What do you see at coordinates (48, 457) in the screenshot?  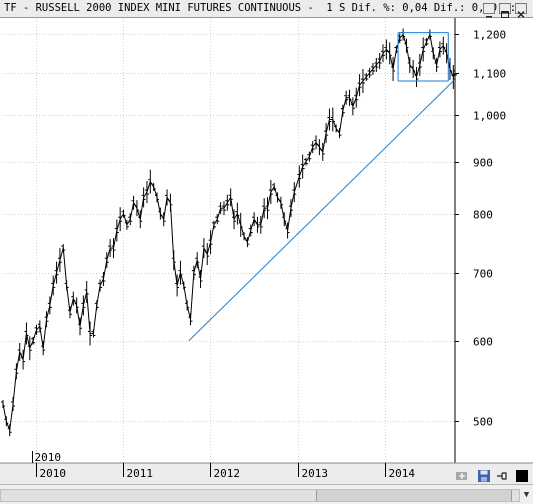 I see `x-marker-label: 2010` at bounding box center [48, 457].